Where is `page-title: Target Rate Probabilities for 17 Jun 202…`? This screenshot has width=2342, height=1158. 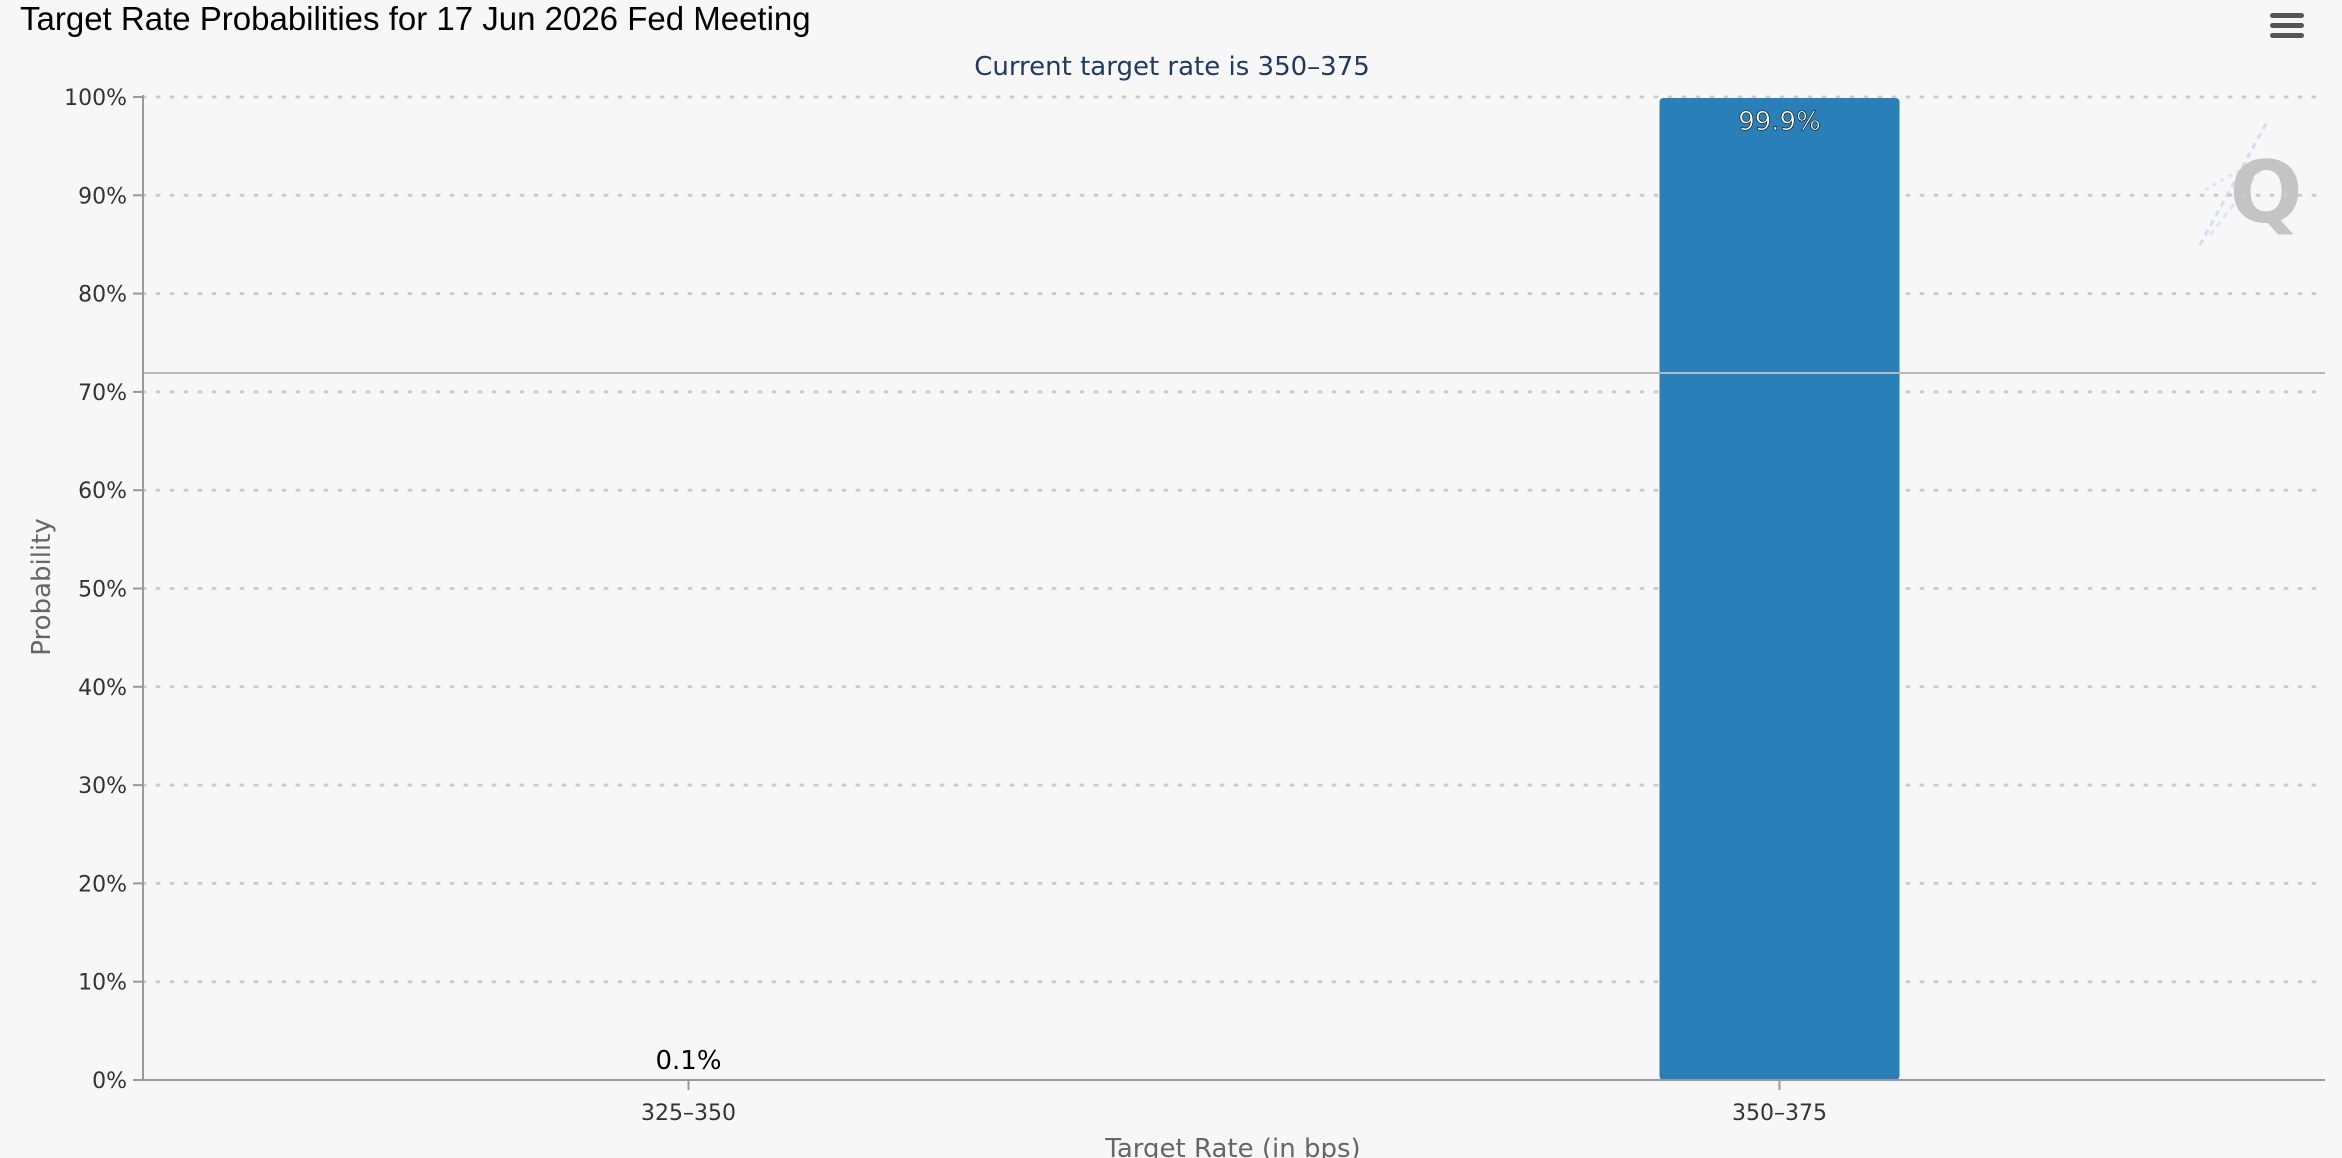
page-title: Target Rate Probabilities for 17 Jun 202… is located at coordinates (415, 18).